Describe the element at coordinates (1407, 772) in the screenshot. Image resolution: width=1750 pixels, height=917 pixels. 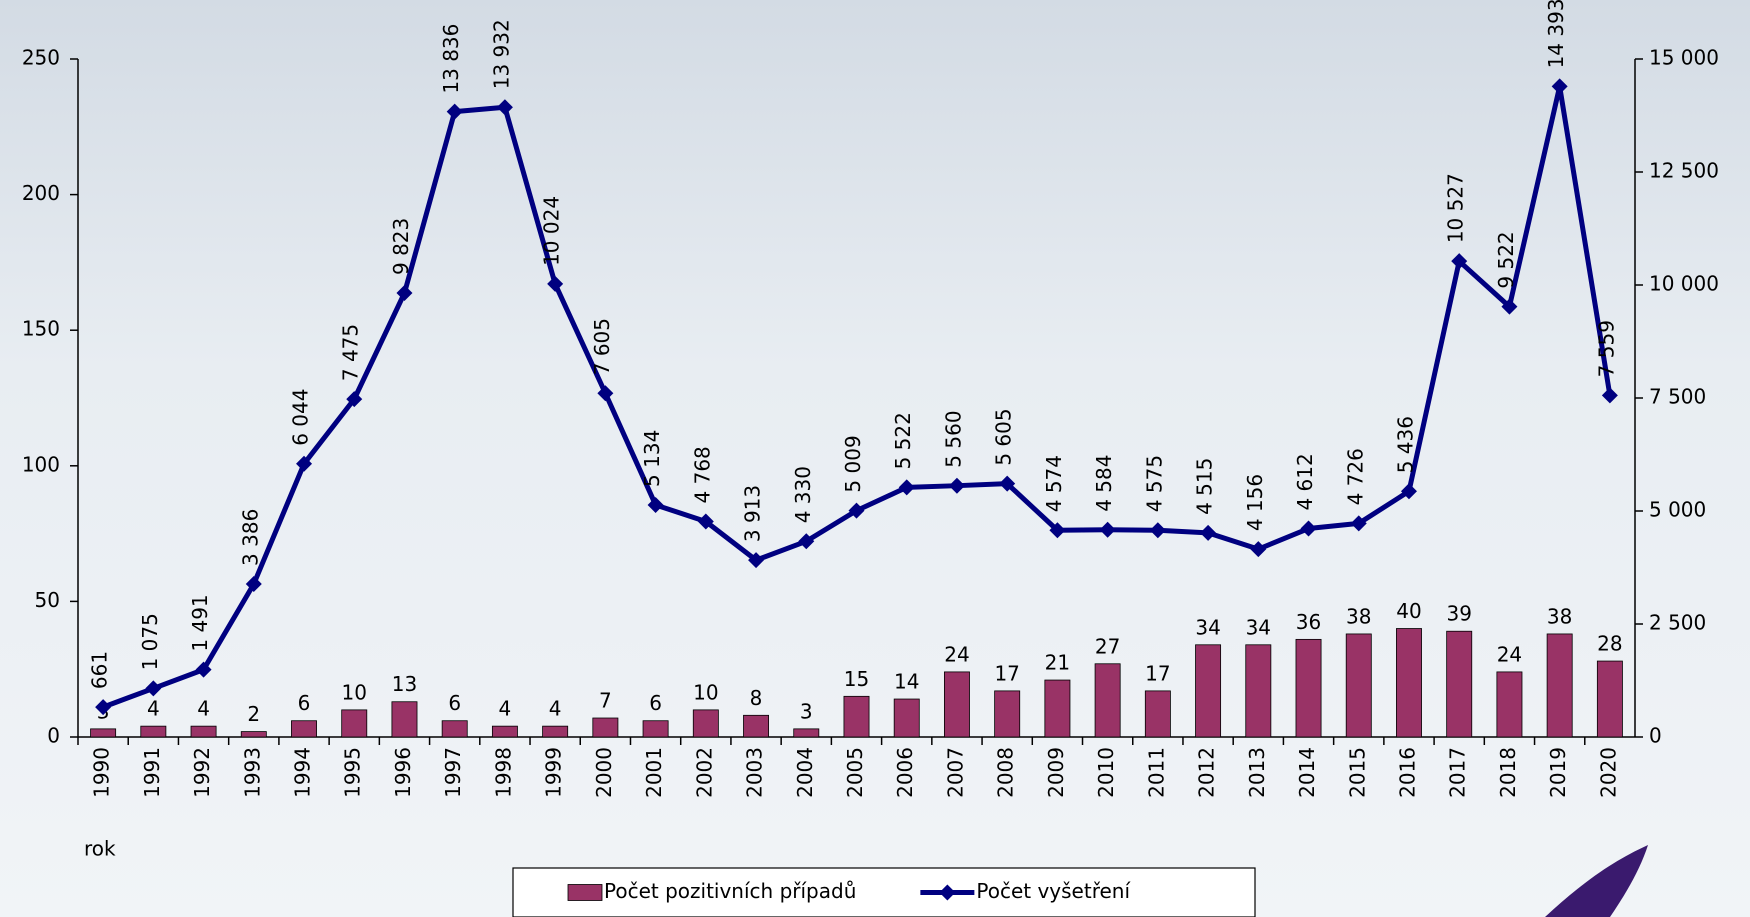
I see `x-tick-label: 2016` at that location.